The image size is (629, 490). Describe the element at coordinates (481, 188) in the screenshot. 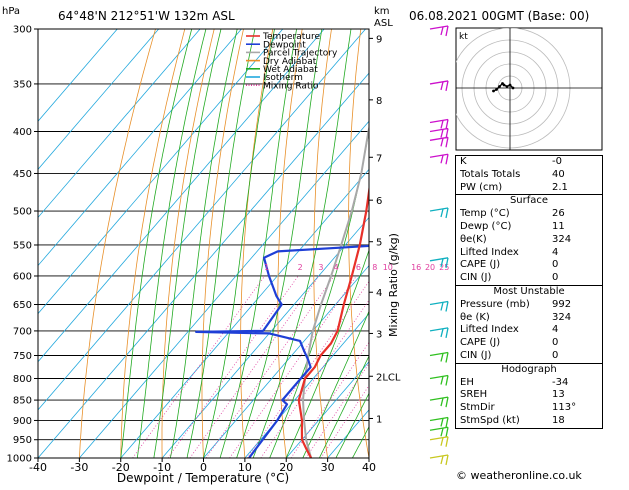

I see `index-label: PW (cm)` at that location.